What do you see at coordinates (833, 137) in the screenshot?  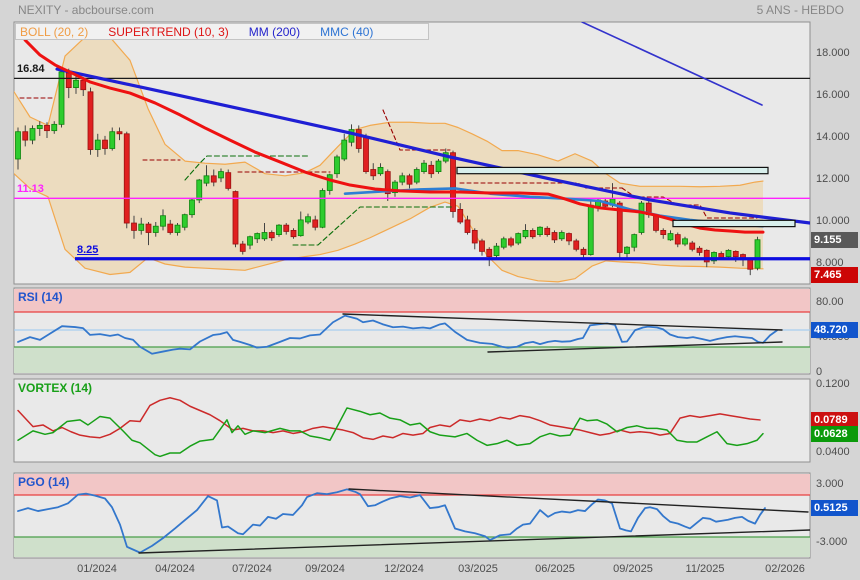 I see `main-y-tick-14.000: 14.000` at bounding box center [833, 137].